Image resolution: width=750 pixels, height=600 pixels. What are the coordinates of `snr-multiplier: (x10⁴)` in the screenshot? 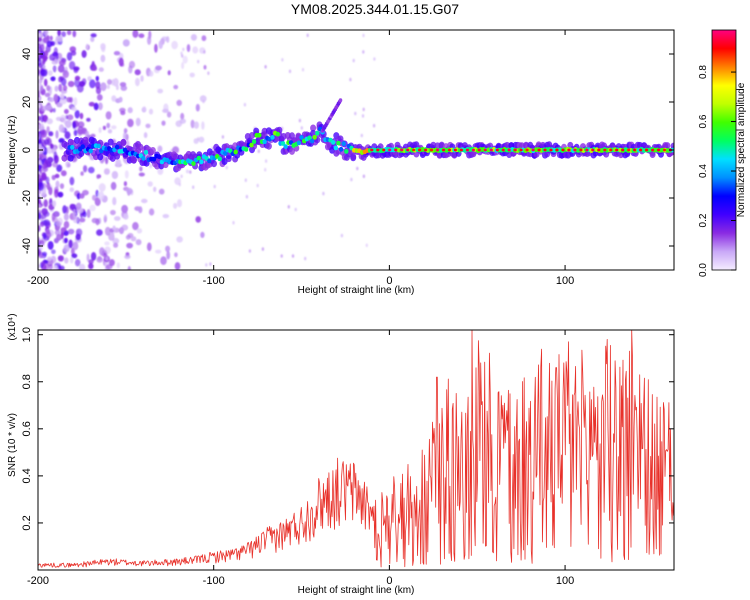 It's located at (12, 326).